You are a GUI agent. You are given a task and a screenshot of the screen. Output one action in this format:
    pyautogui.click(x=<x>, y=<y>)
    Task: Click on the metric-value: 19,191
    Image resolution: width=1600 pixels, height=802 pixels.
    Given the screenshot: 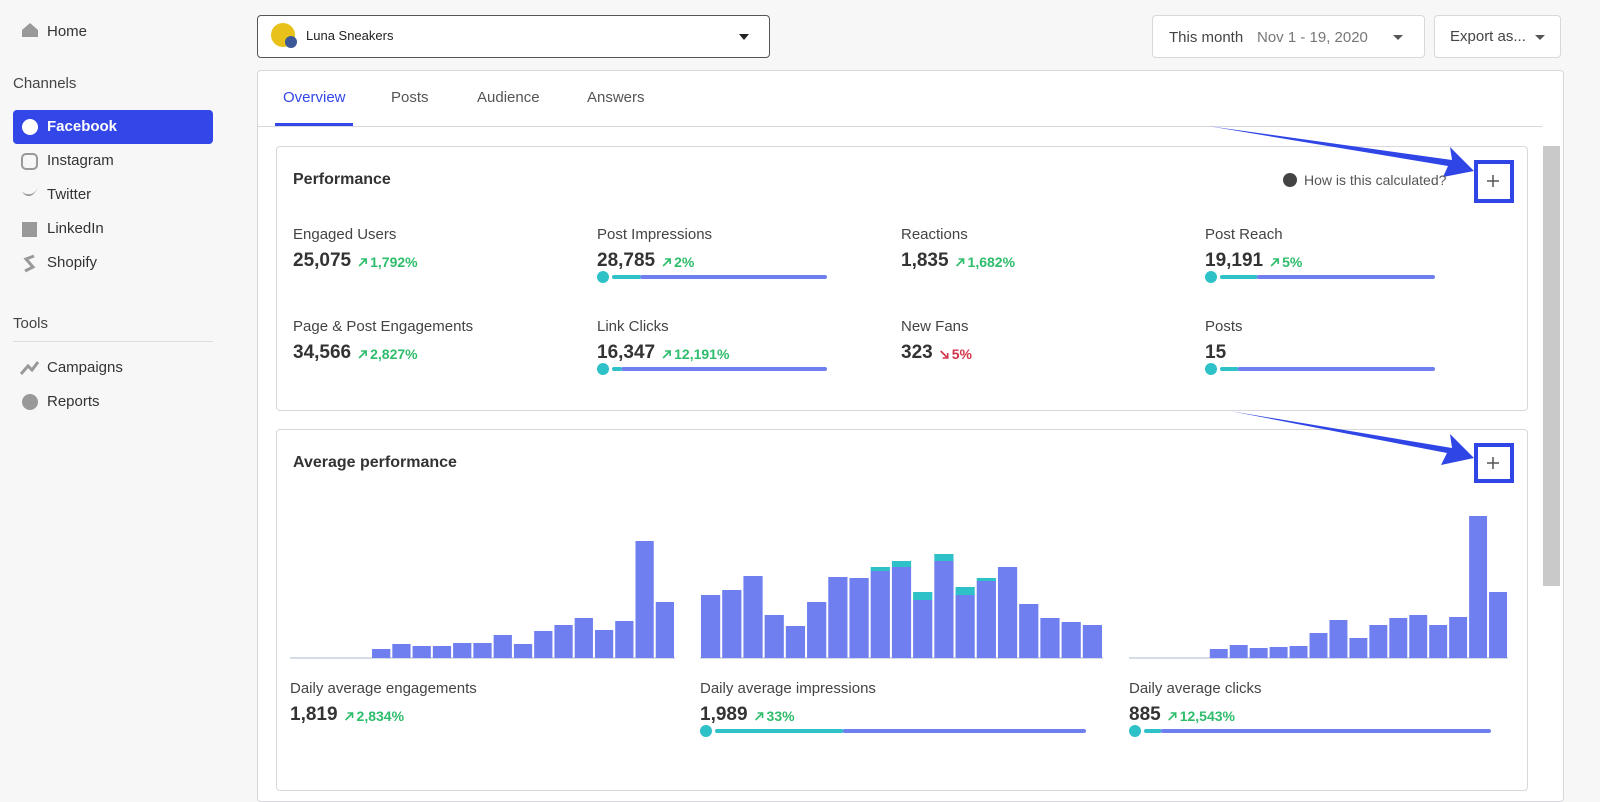 What is the action you would take?
    pyautogui.click(x=1234, y=260)
    